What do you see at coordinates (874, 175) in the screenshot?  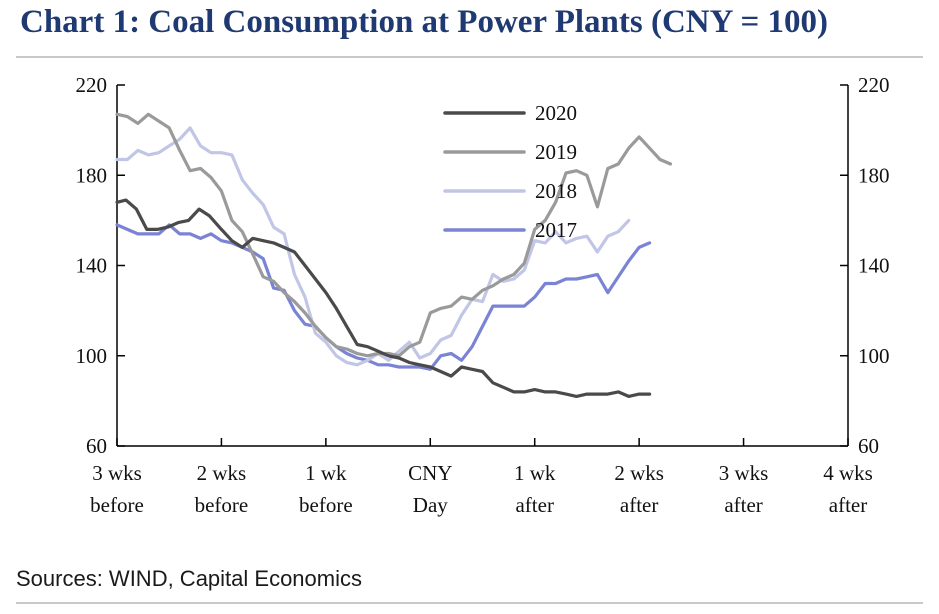 I see `y-tick-label-right: 180` at bounding box center [874, 175].